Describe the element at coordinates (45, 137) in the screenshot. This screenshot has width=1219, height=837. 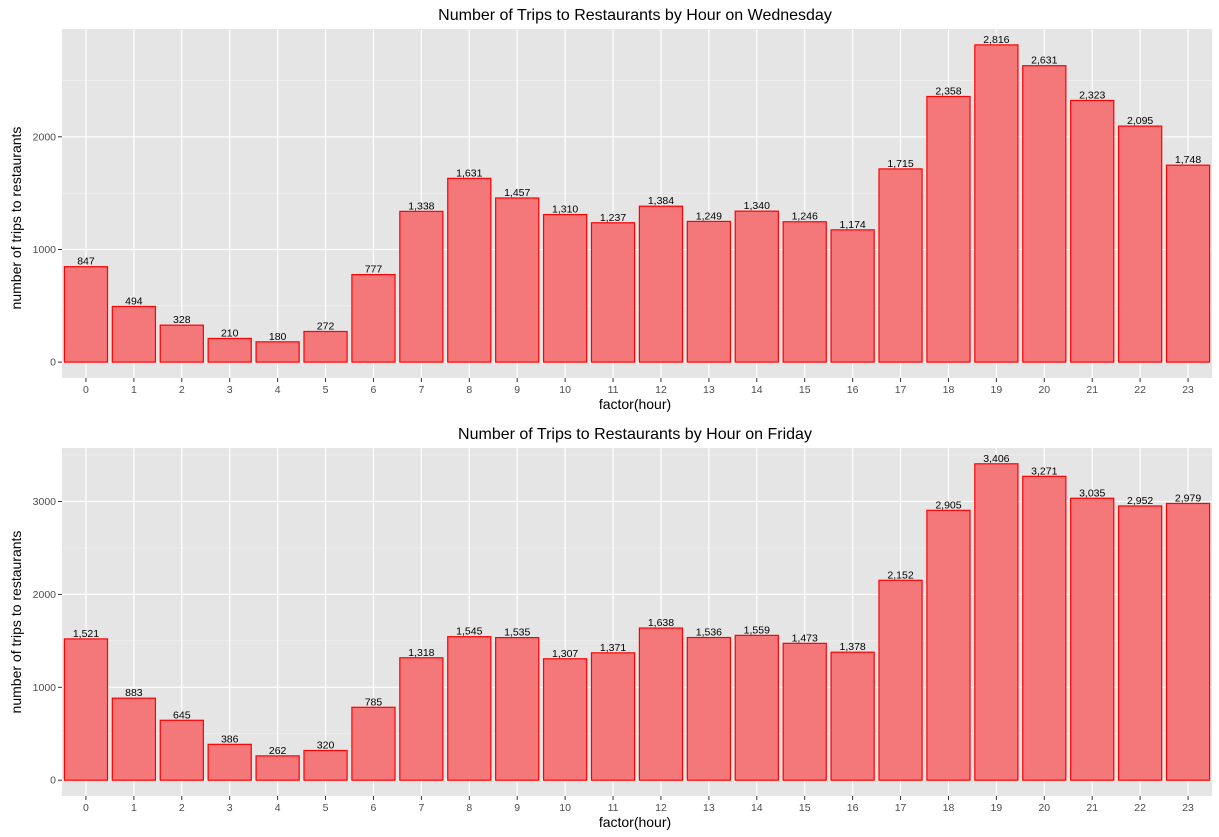
I see `y-tick-label: 2000` at that location.